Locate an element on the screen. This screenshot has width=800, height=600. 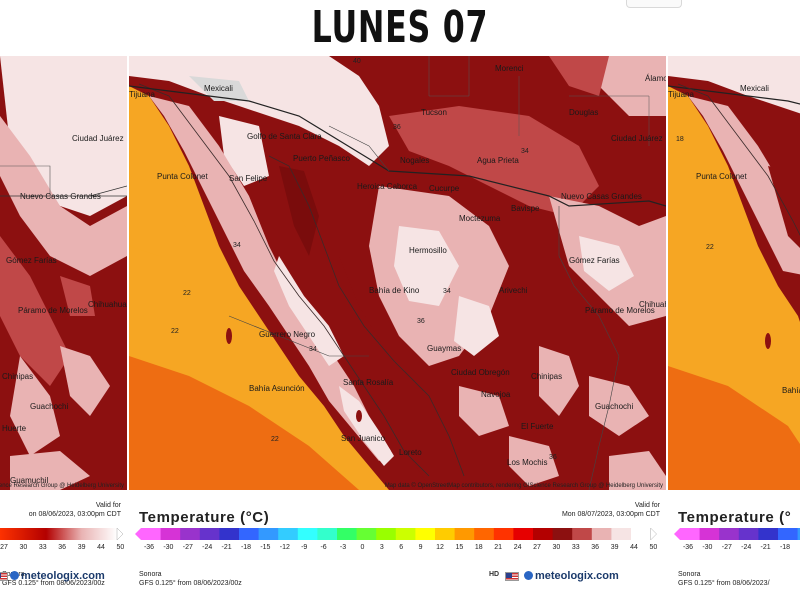
scale-tick-label: -9 is located at coordinates (304, 547).